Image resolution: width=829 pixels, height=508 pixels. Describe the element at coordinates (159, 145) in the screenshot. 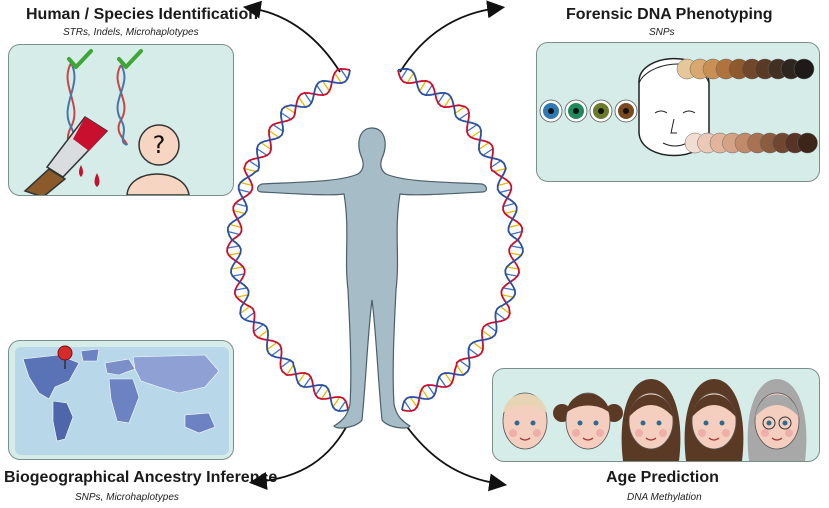

I see `question-mark: ?` at that location.